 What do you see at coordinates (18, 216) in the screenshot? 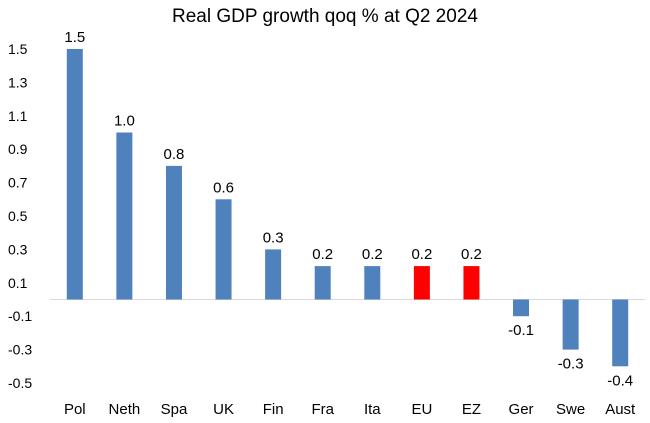
I see `y-tick-label: 0.5` at bounding box center [18, 216].